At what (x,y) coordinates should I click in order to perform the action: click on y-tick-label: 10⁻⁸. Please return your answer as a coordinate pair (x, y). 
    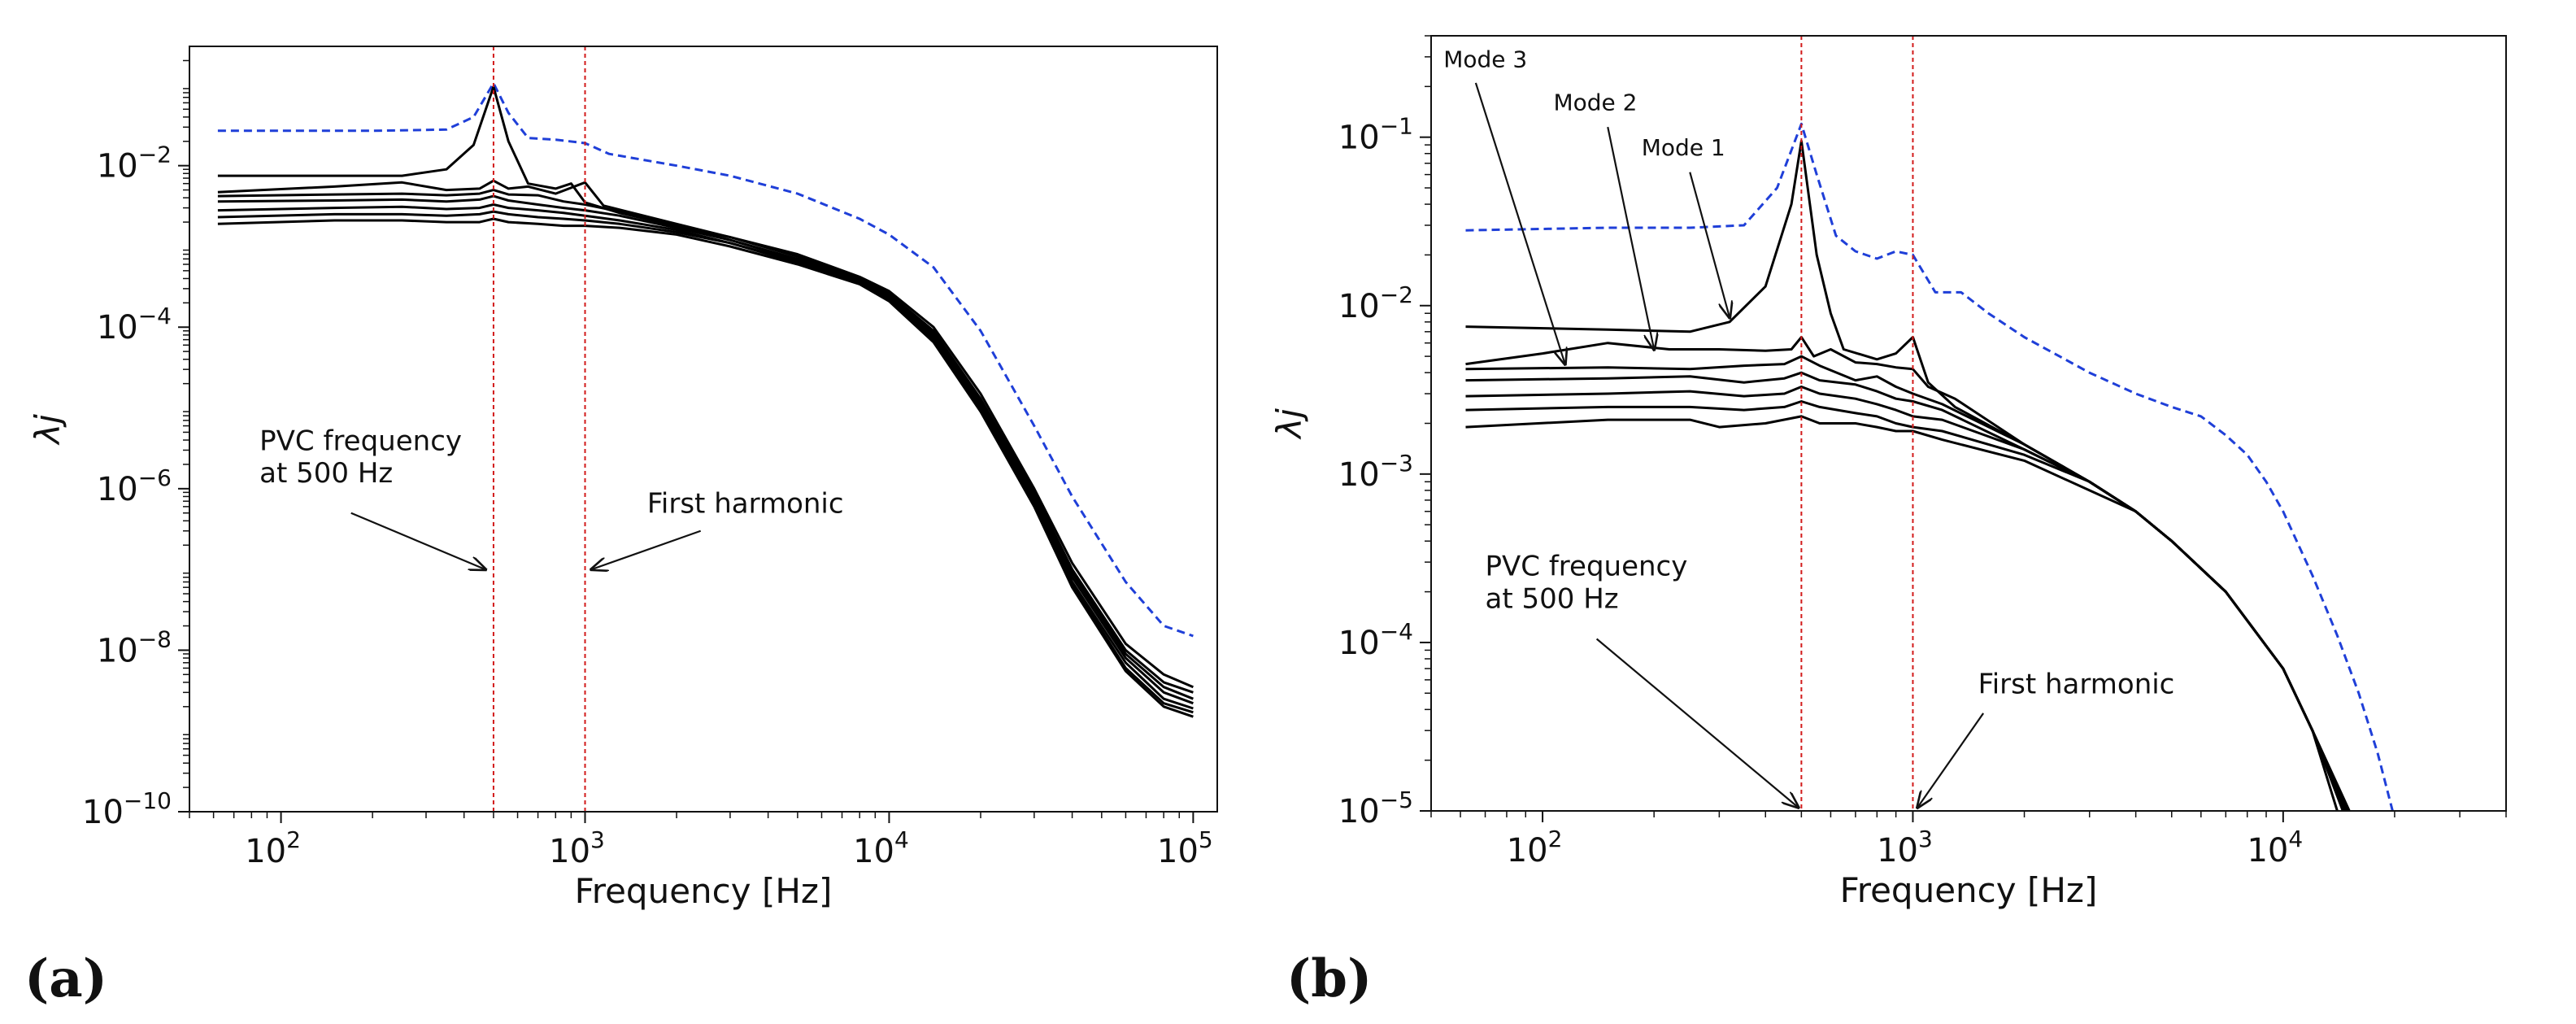
    Looking at the image, I should click on (135, 647).